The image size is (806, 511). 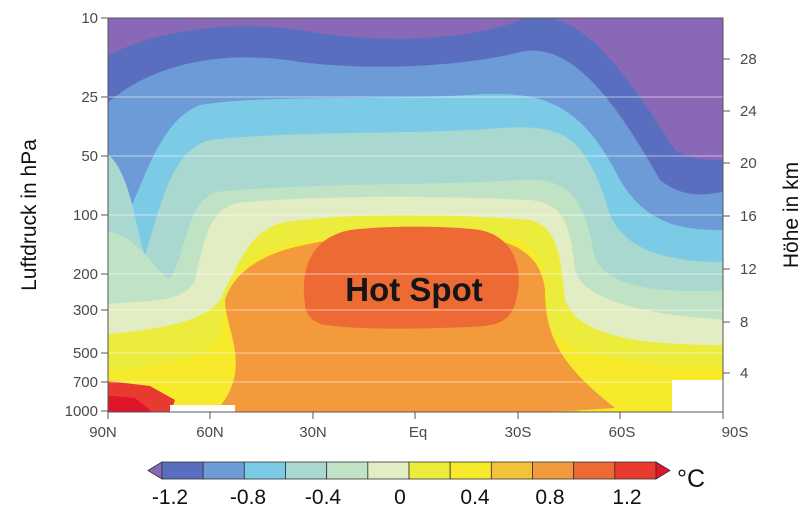 I want to click on x-tick-90S: 90S, so click(x=735, y=426).